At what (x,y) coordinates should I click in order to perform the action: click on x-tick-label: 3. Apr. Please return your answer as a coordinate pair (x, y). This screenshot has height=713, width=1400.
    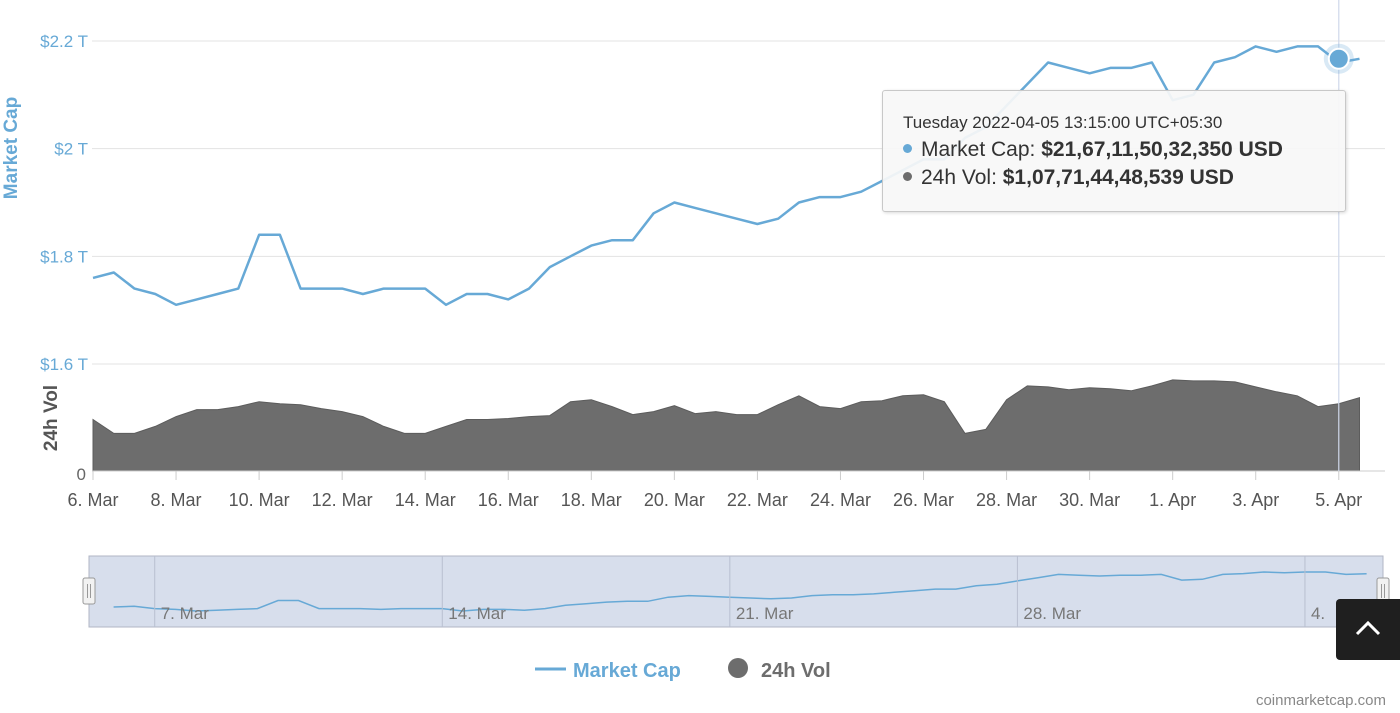
    Looking at the image, I should click on (1255, 500).